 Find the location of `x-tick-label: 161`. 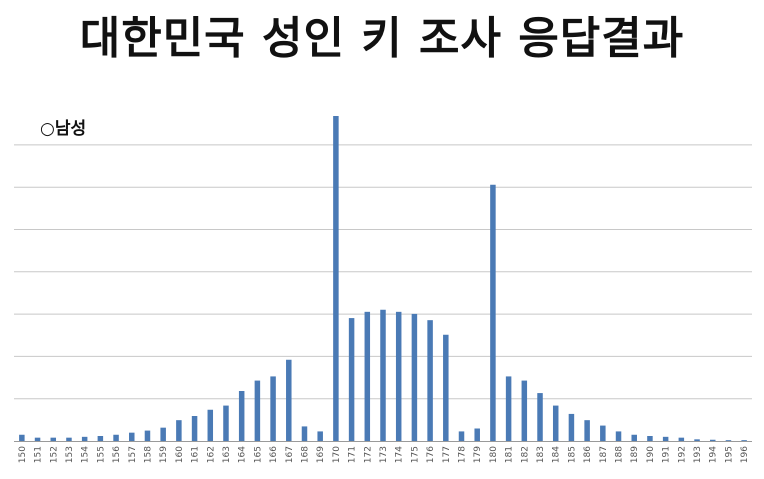

x-tick-label: 161 is located at coordinates (196, 454).